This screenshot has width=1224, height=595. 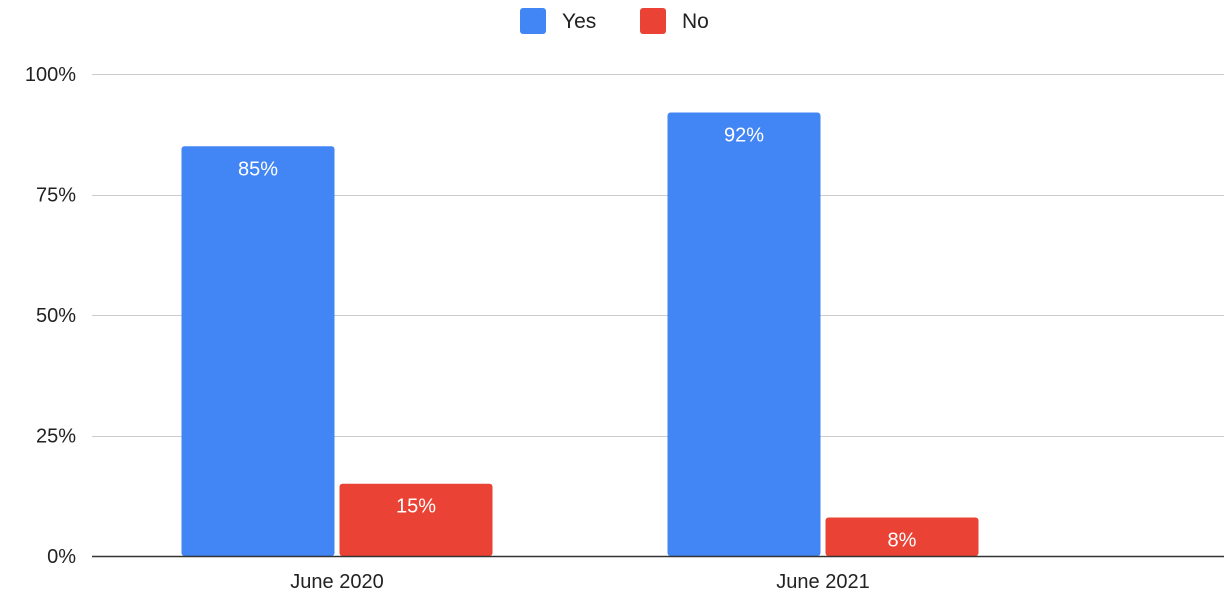 What do you see at coordinates (579, 21) in the screenshot?
I see `legend-label: Yes` at bounding box center [579, 21].